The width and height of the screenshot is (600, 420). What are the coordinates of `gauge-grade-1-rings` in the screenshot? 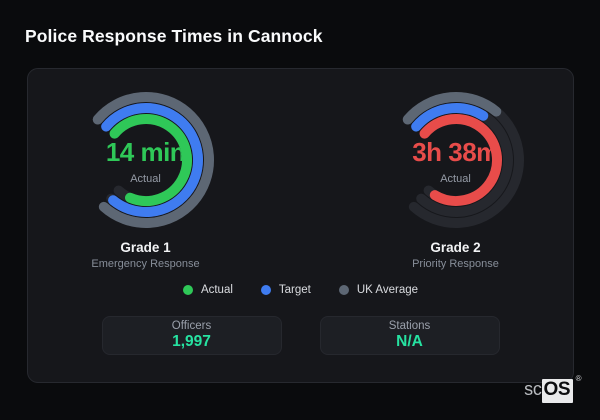 It's located at (153, 160).